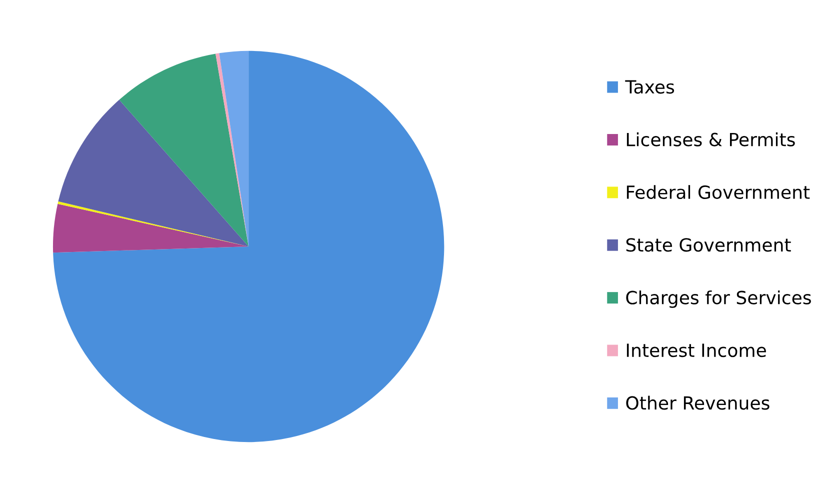 Image resolution: width=815 pixels, height=493 pixels. What do you see at coordinates (718, 299) in the screenshot?
I see `legend-label: Charges for Services` at bounding box center [718, 299].